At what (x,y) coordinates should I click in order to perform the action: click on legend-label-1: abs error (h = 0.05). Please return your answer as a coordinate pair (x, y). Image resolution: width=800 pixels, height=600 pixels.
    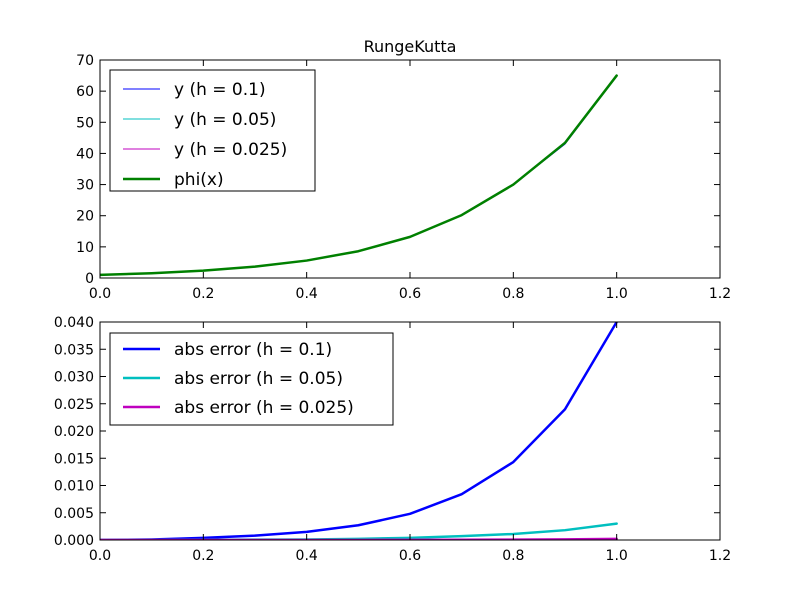
    Looking at the image, I should click on (258, 379).